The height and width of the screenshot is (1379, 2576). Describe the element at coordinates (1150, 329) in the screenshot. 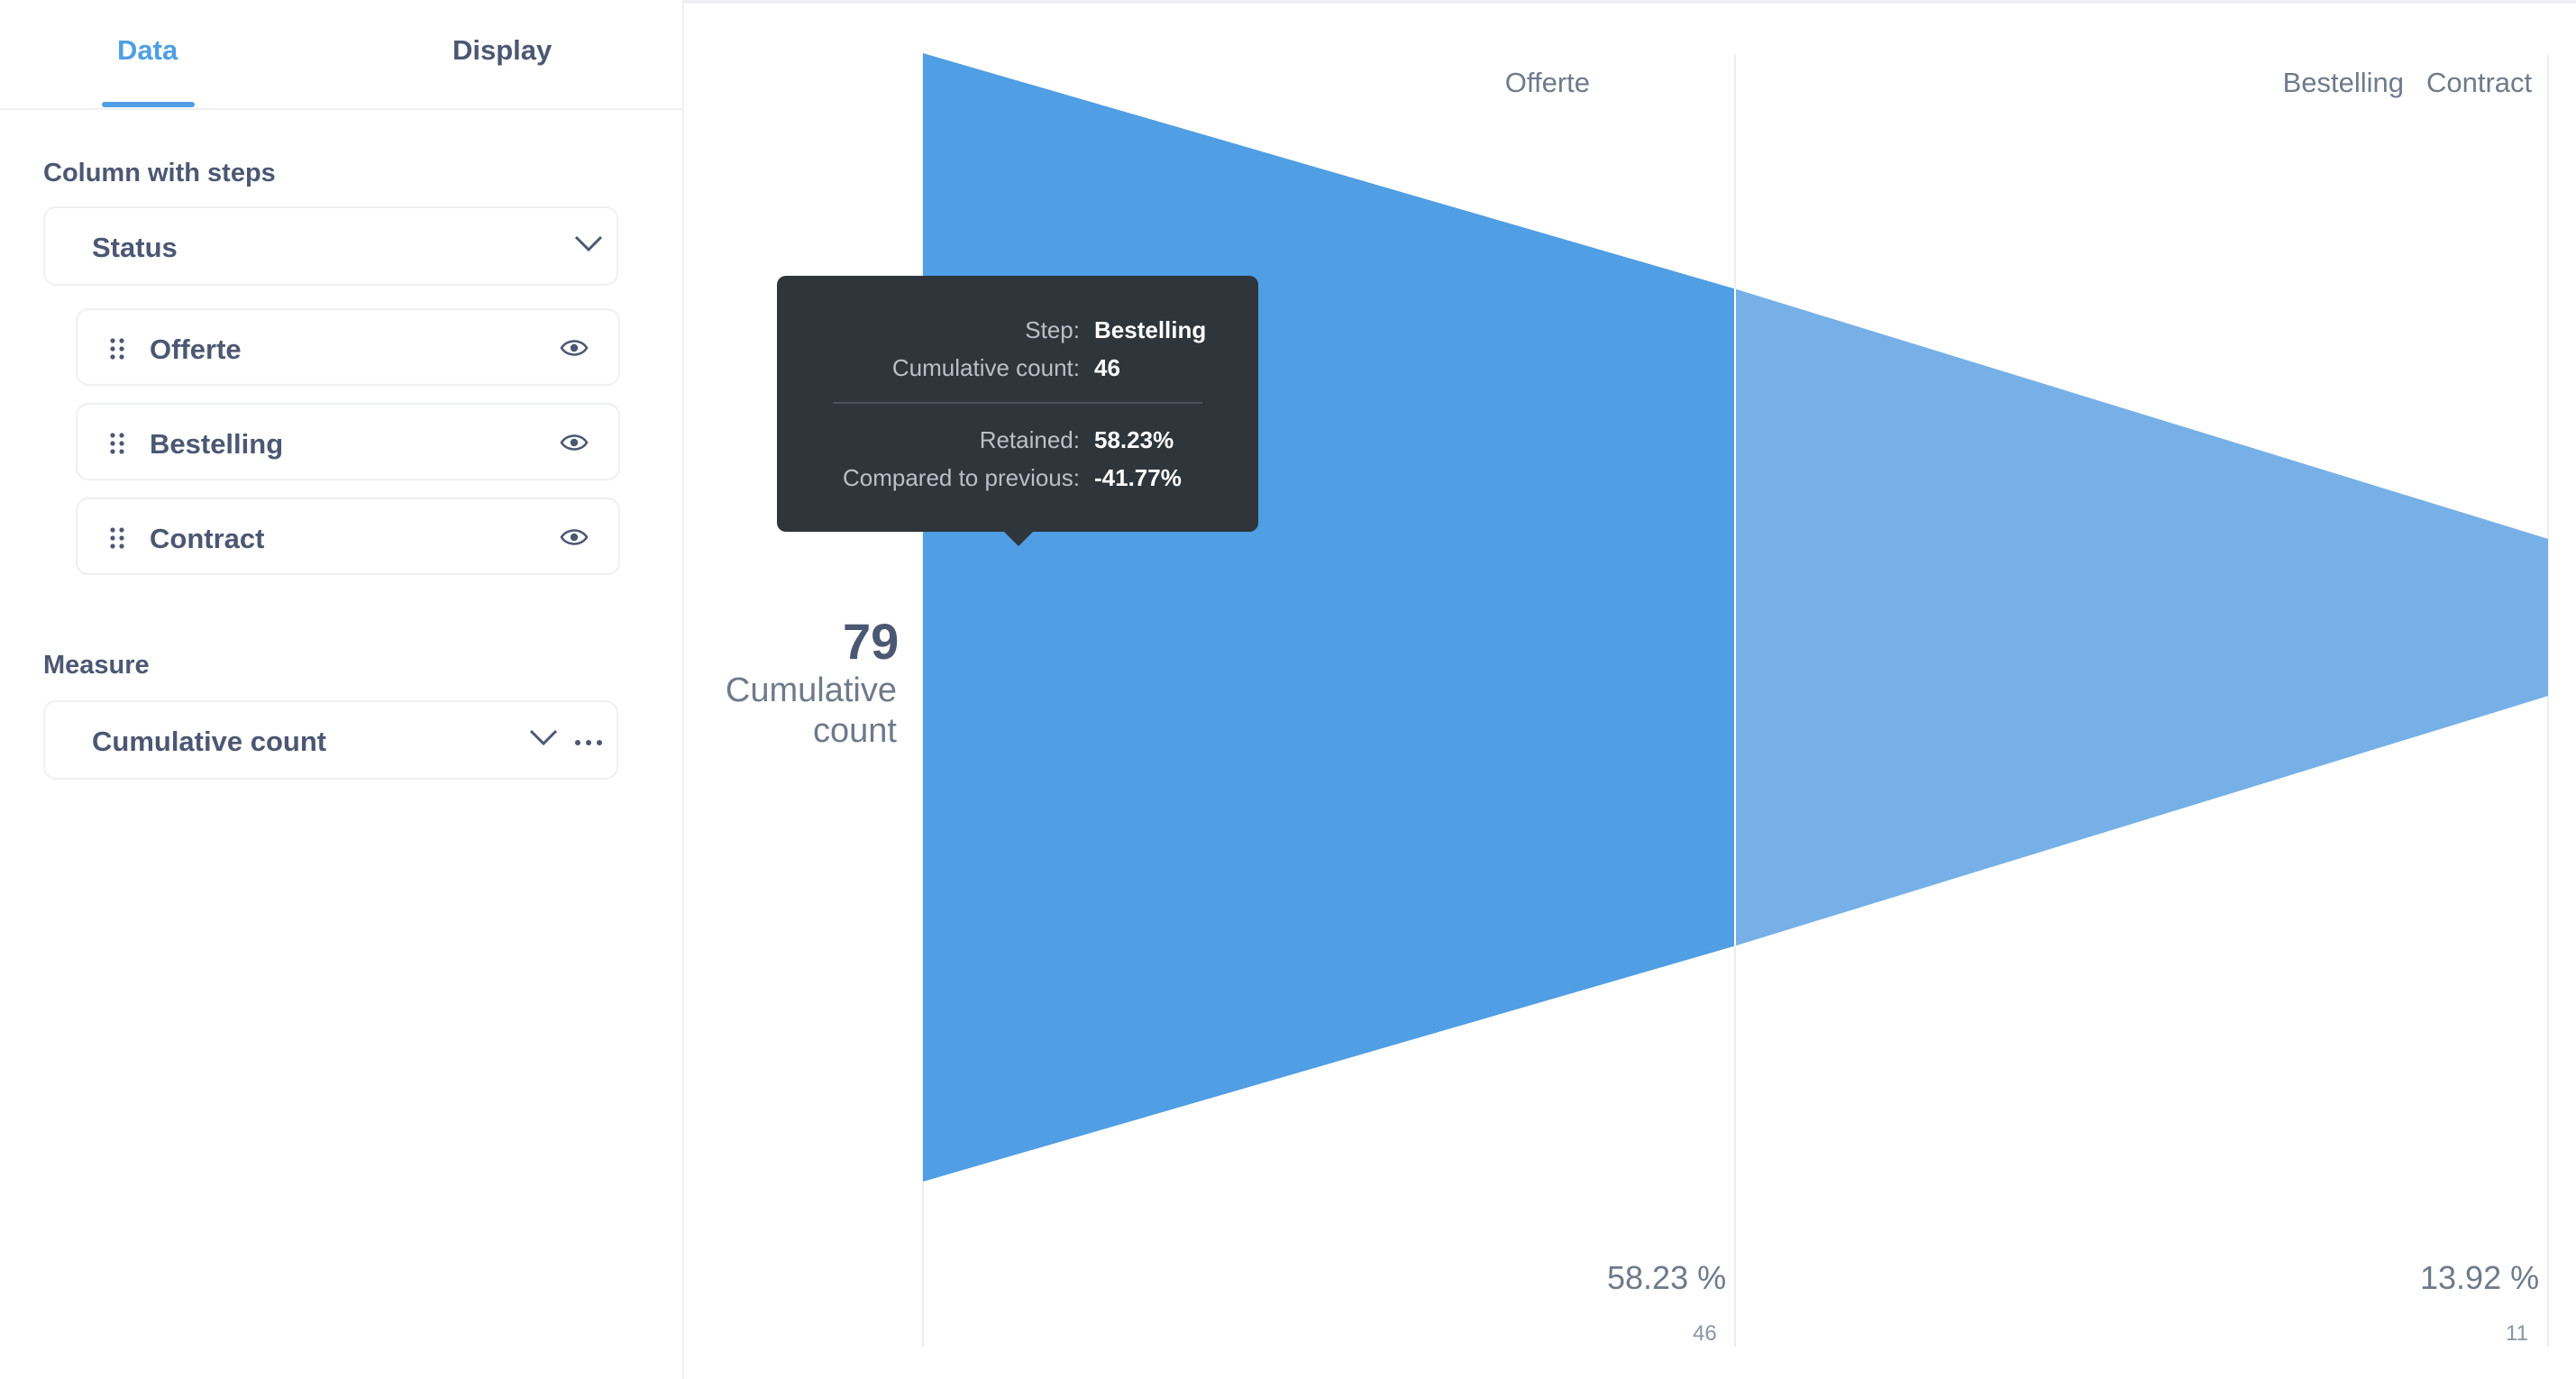

I see `tooltip-value: Bestelling` at that location.